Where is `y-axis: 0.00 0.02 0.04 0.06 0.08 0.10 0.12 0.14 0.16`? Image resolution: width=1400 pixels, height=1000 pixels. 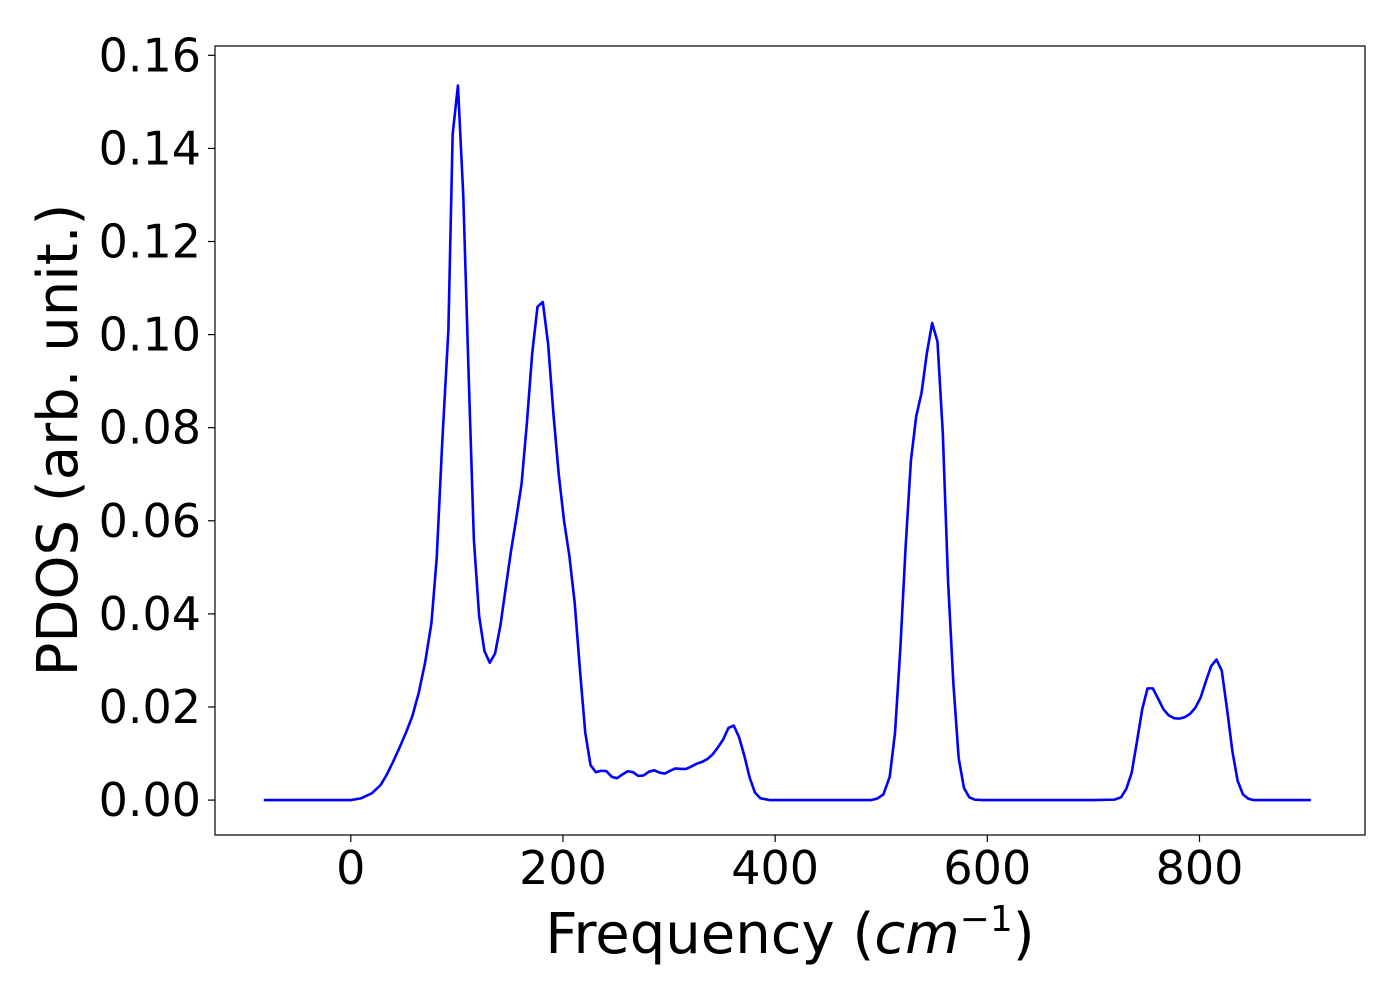 y-axis: 0.00 0.02 0.04 0.06 0.08 0.10 0.12 0.14 0.16 is located at coordinates (157, 427).